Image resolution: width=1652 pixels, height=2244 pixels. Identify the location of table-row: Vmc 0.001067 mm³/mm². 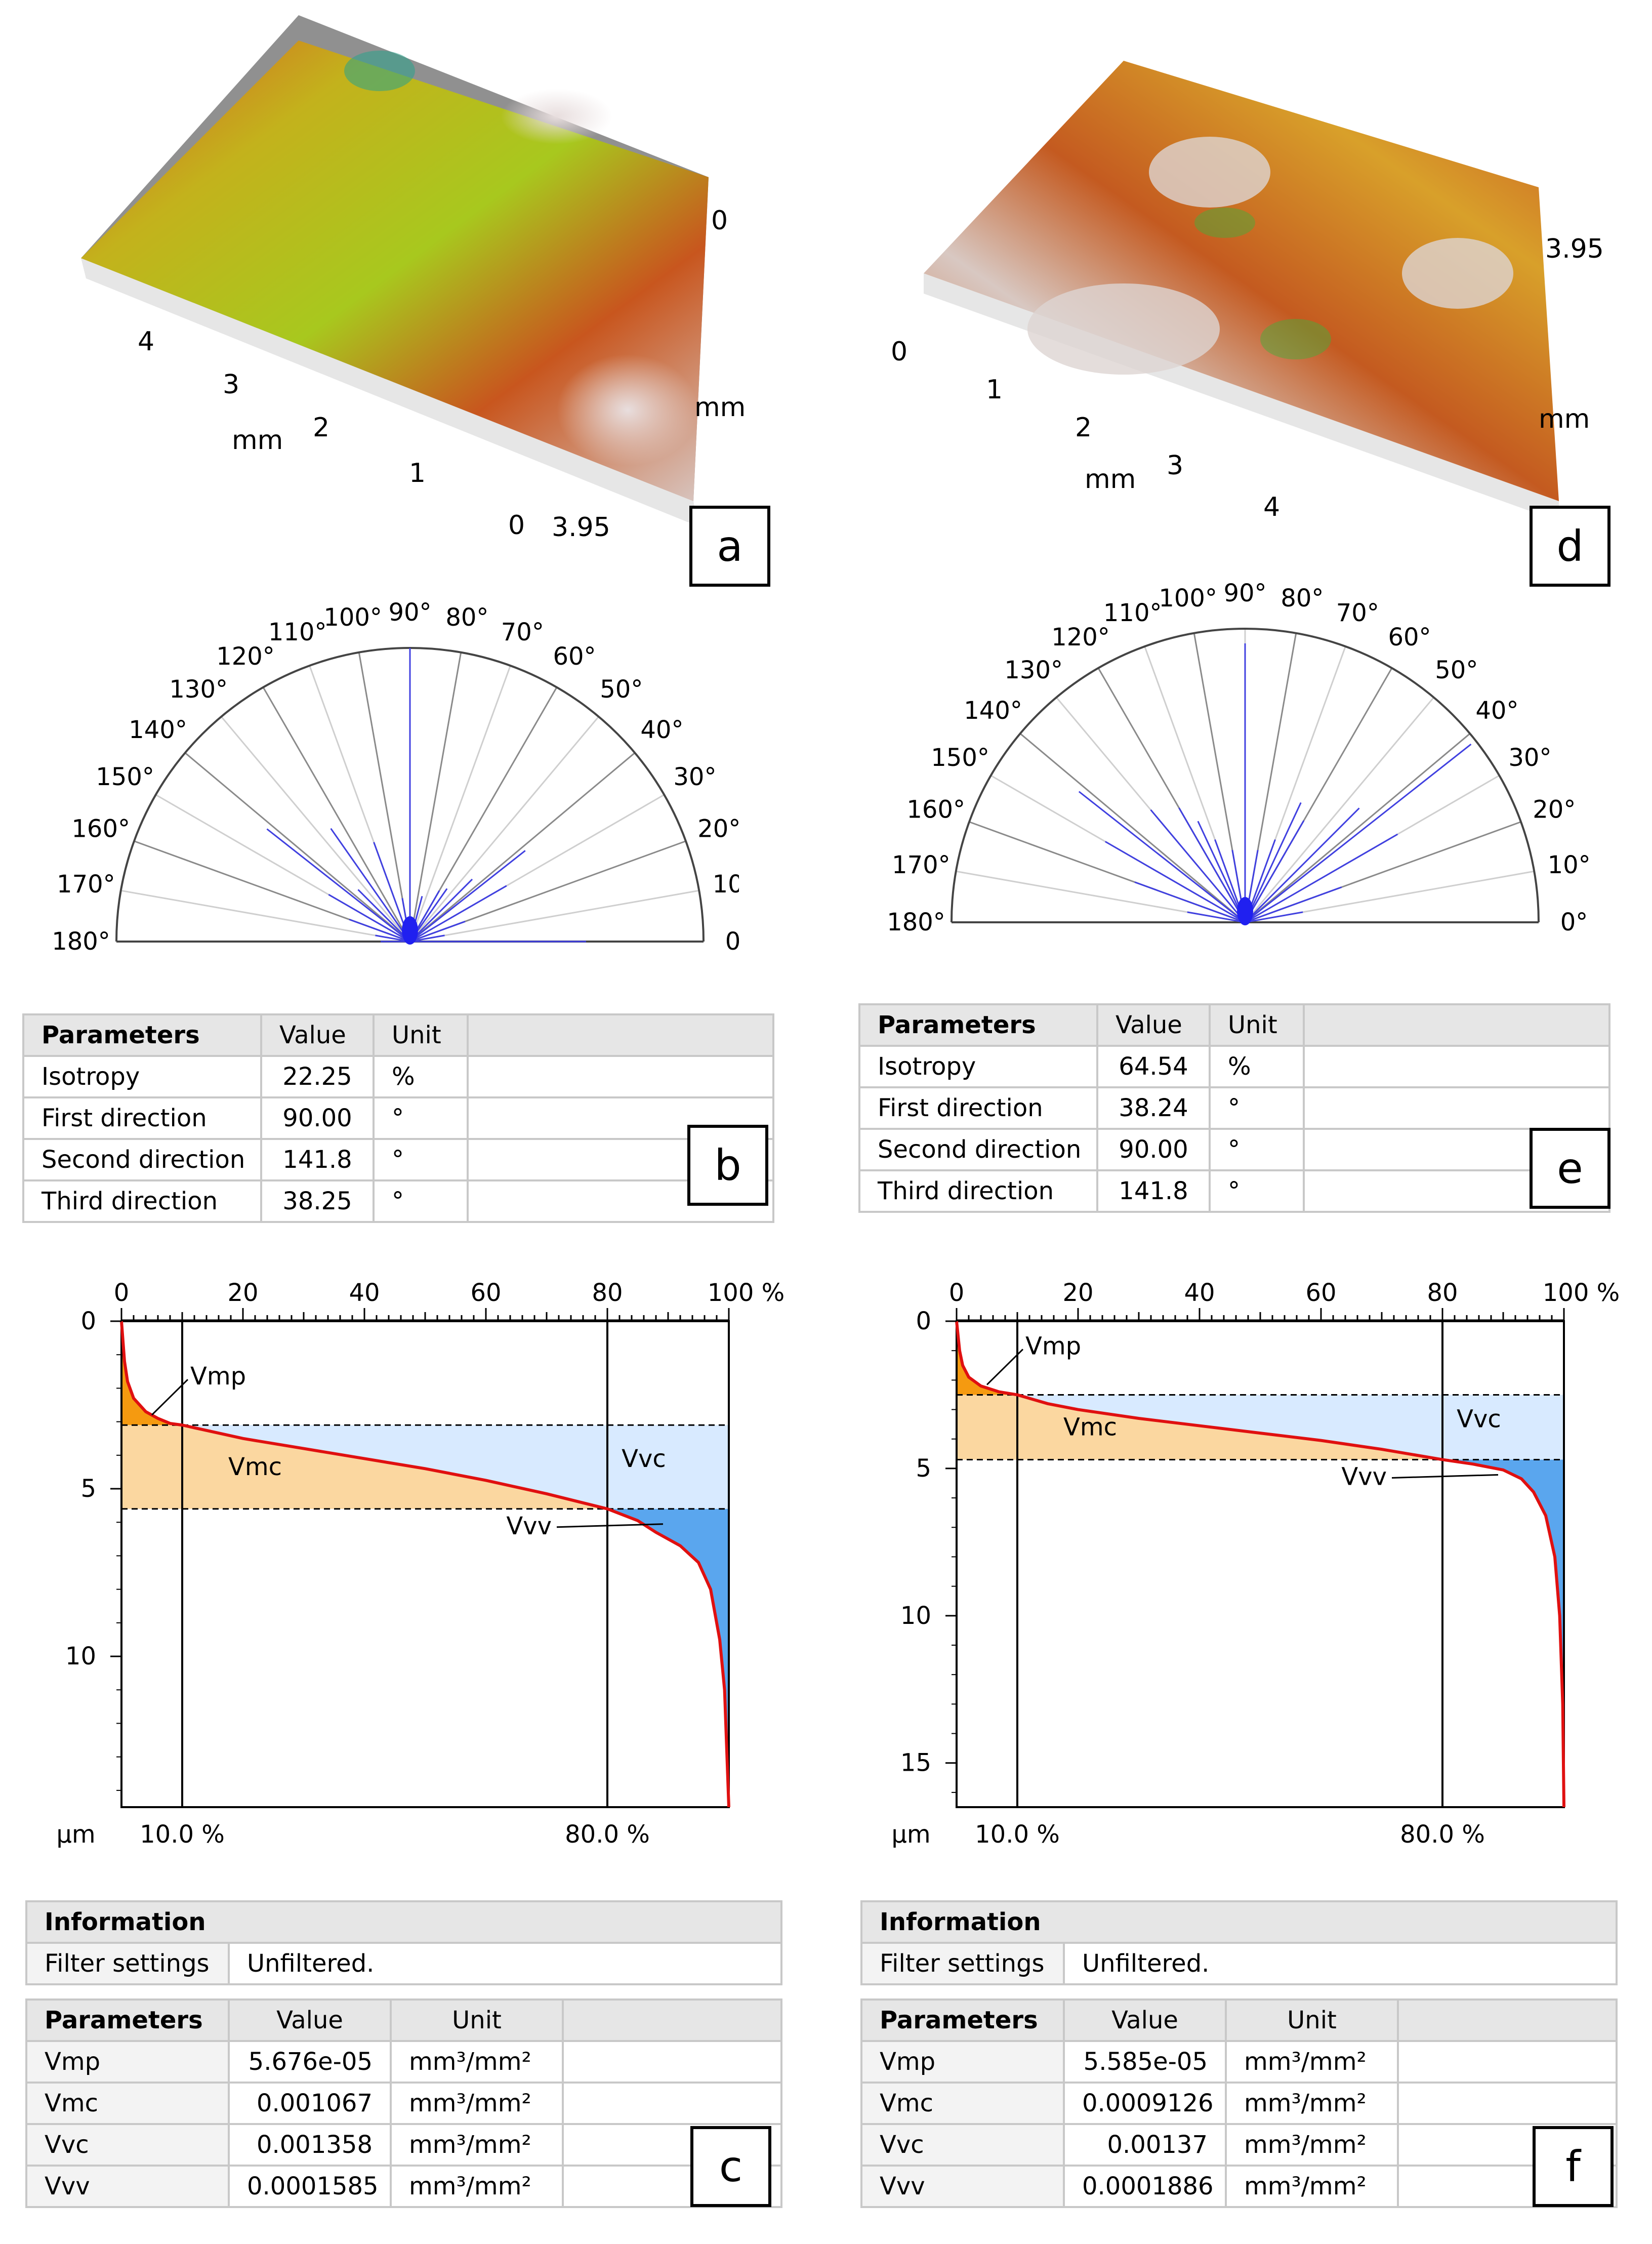
(403, 2103).